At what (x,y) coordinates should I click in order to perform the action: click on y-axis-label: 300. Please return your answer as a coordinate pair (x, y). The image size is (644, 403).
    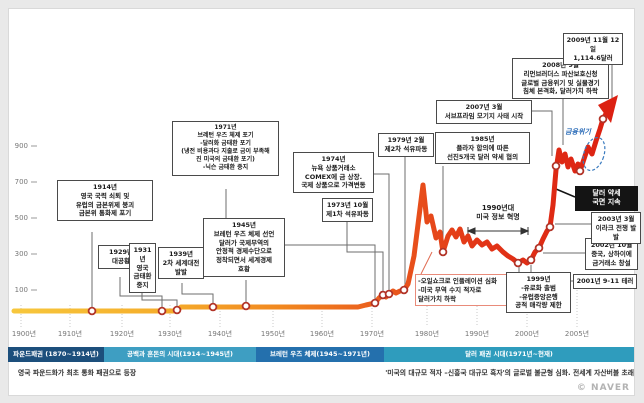
    Looking at the image, I should click on (21, 254).